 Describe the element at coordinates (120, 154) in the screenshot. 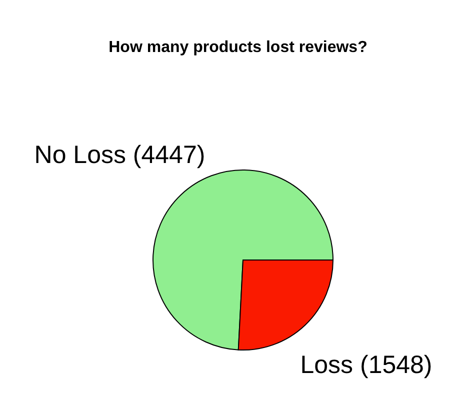

I see `slice-label: No Loss (4447)` at that location.